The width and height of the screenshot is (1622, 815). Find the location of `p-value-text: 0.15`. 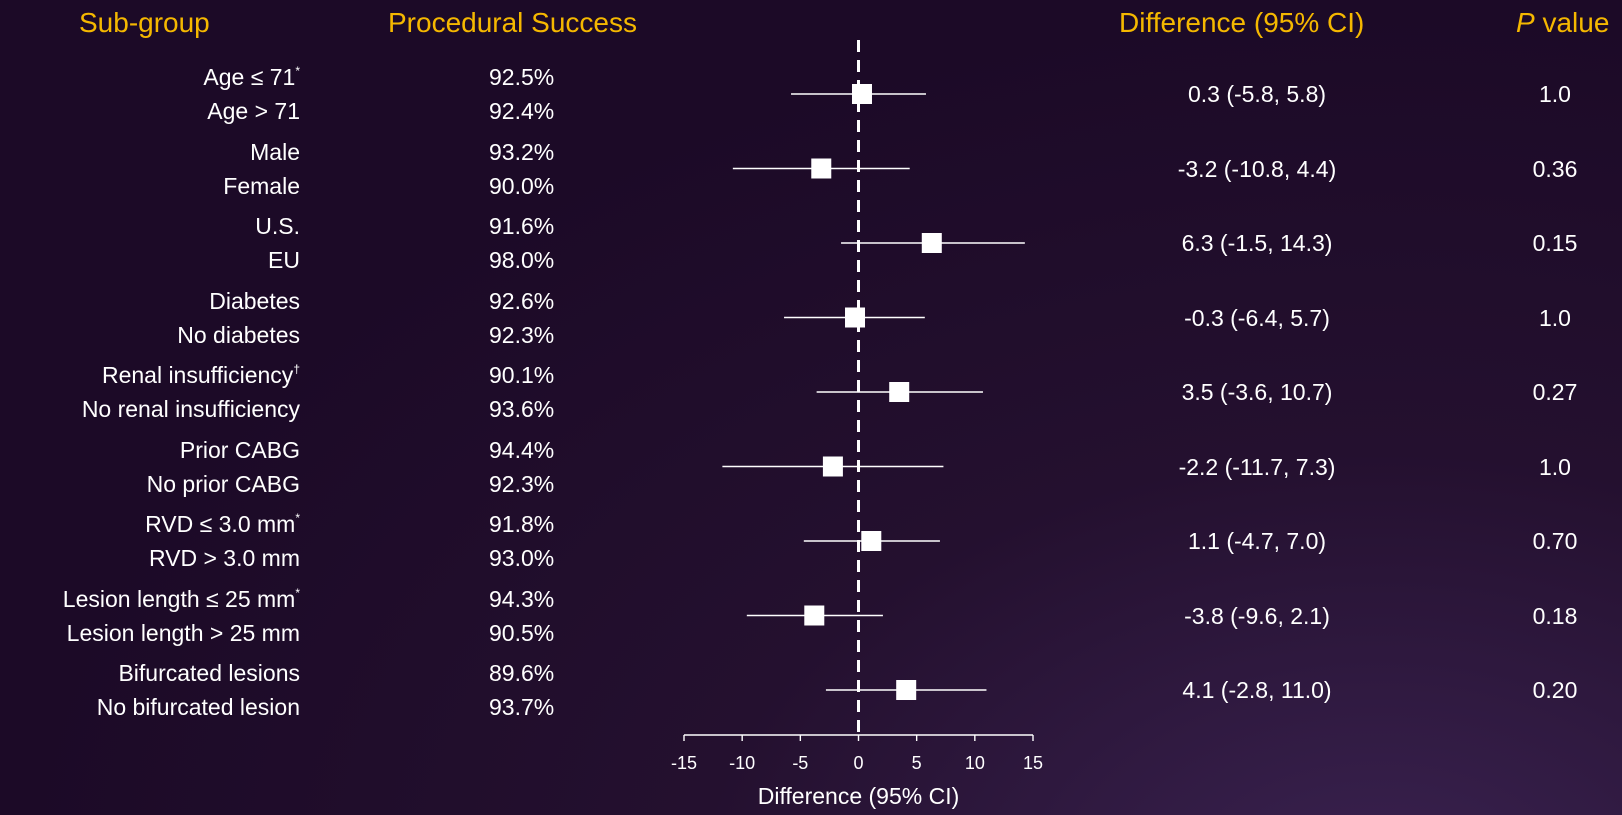

p-value-text: 0.15 is located at coordinates (1555, 243).